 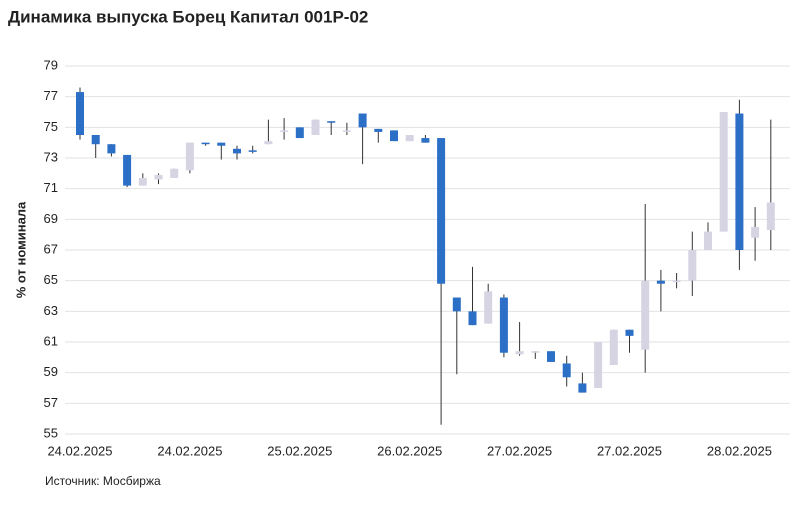 I want to click on y-tick-label: 61, so click(x=51, y=340).